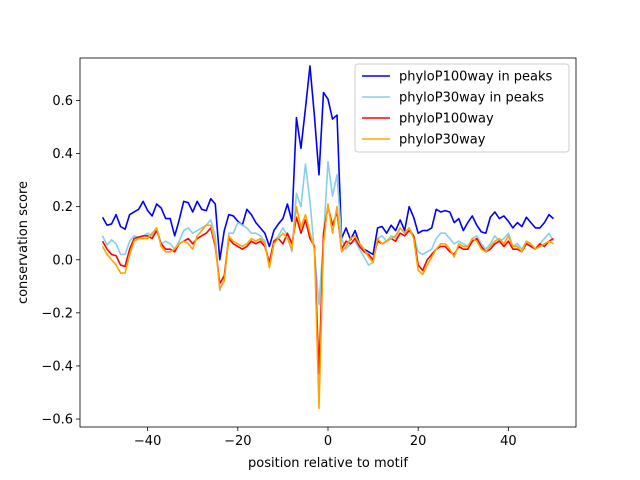 The height and width of the screenshot is (480, 640). What do you see at coordinates (237, 441) in the screenshot?
I see `x-tick-label: −20` at bounding box center [237, 441].